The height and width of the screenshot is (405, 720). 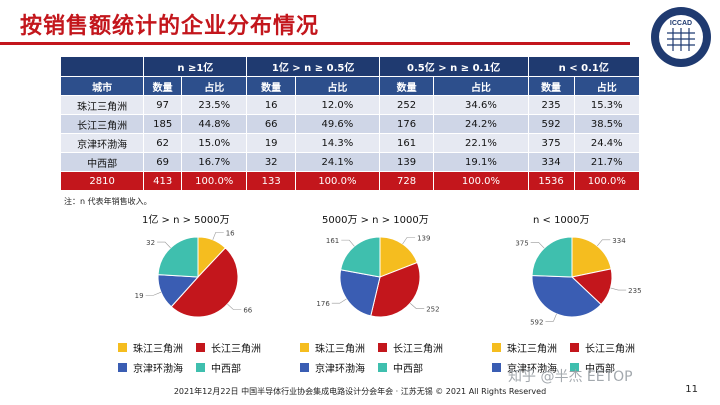 I want to click on data-label: 334, so click(x=619, y=241).